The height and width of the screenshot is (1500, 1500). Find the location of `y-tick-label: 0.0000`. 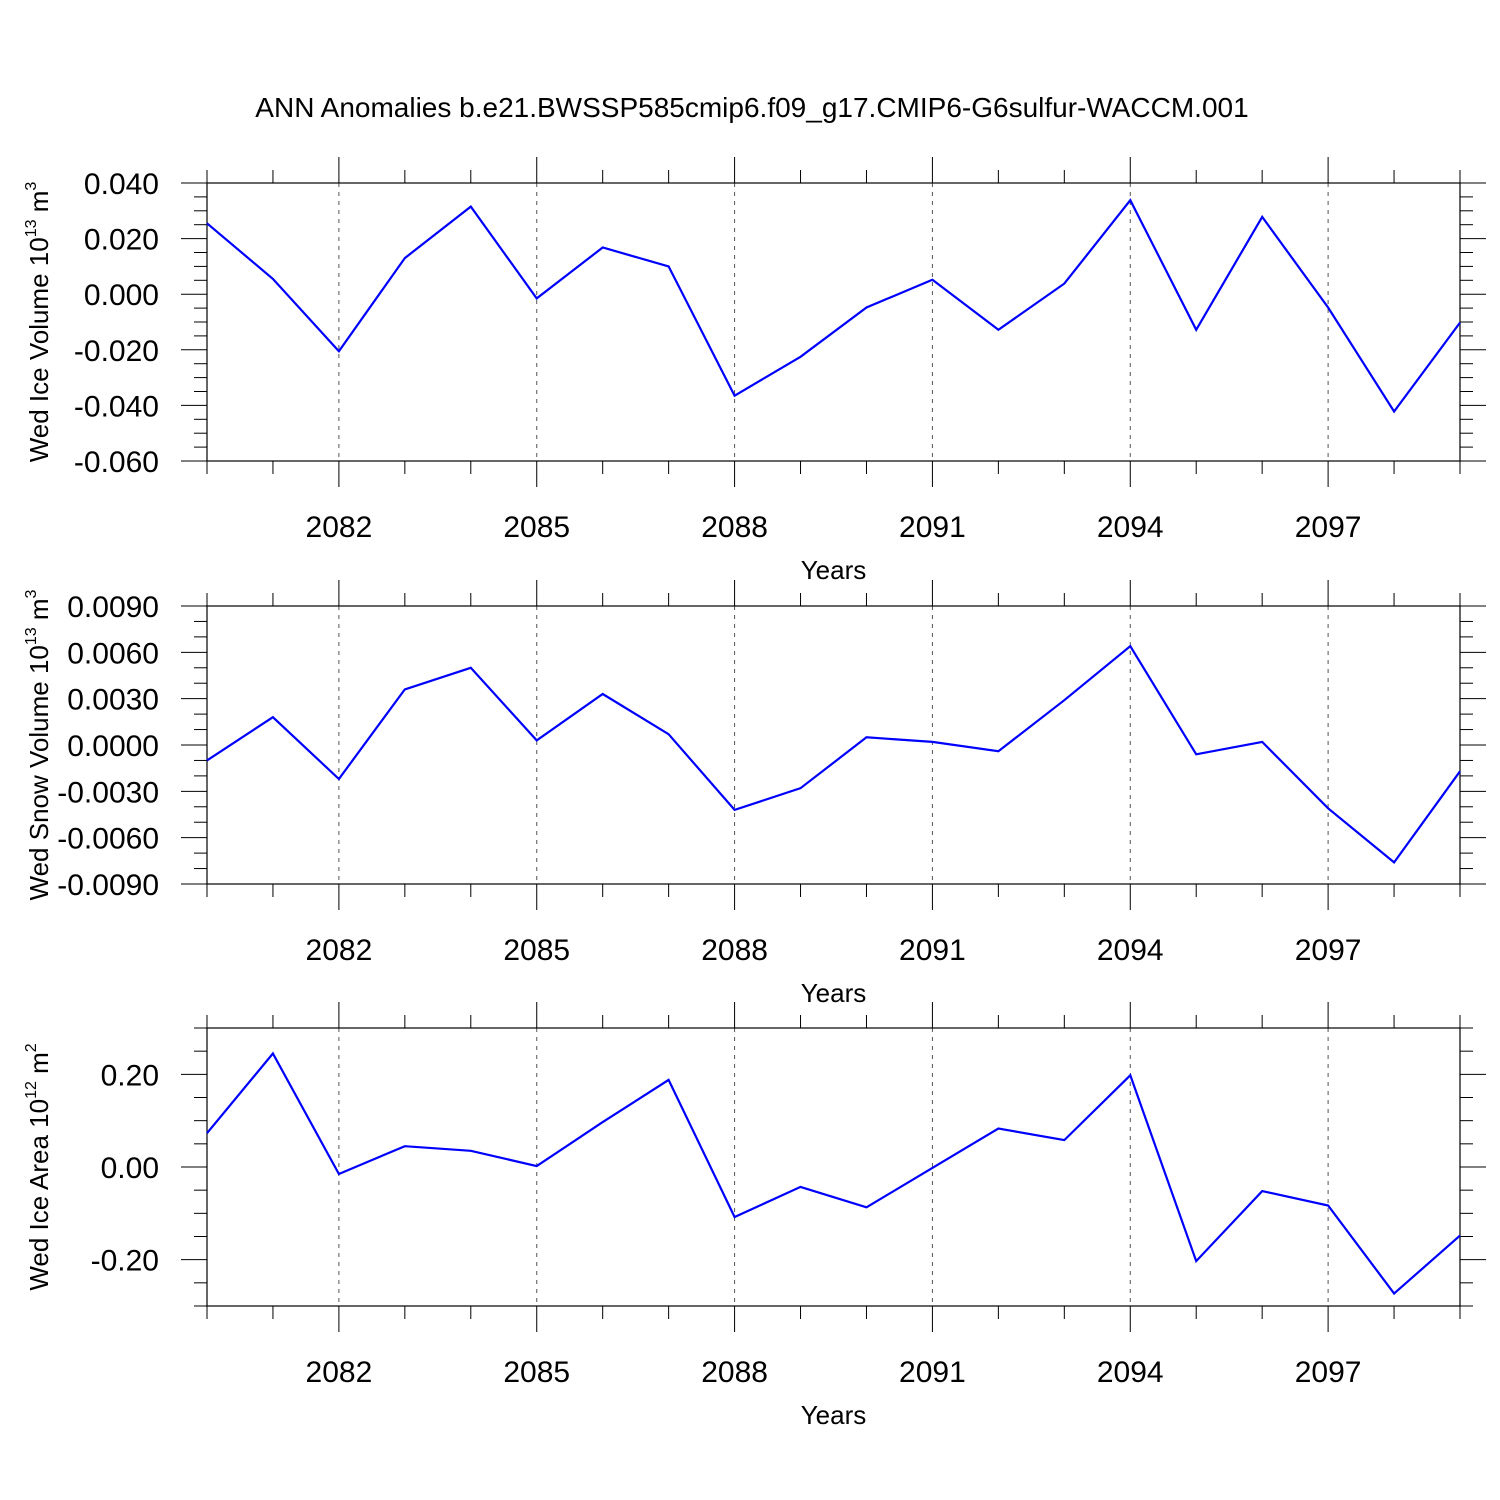

y-tick-label: 0.0000 is located at coordinates (113, 746).